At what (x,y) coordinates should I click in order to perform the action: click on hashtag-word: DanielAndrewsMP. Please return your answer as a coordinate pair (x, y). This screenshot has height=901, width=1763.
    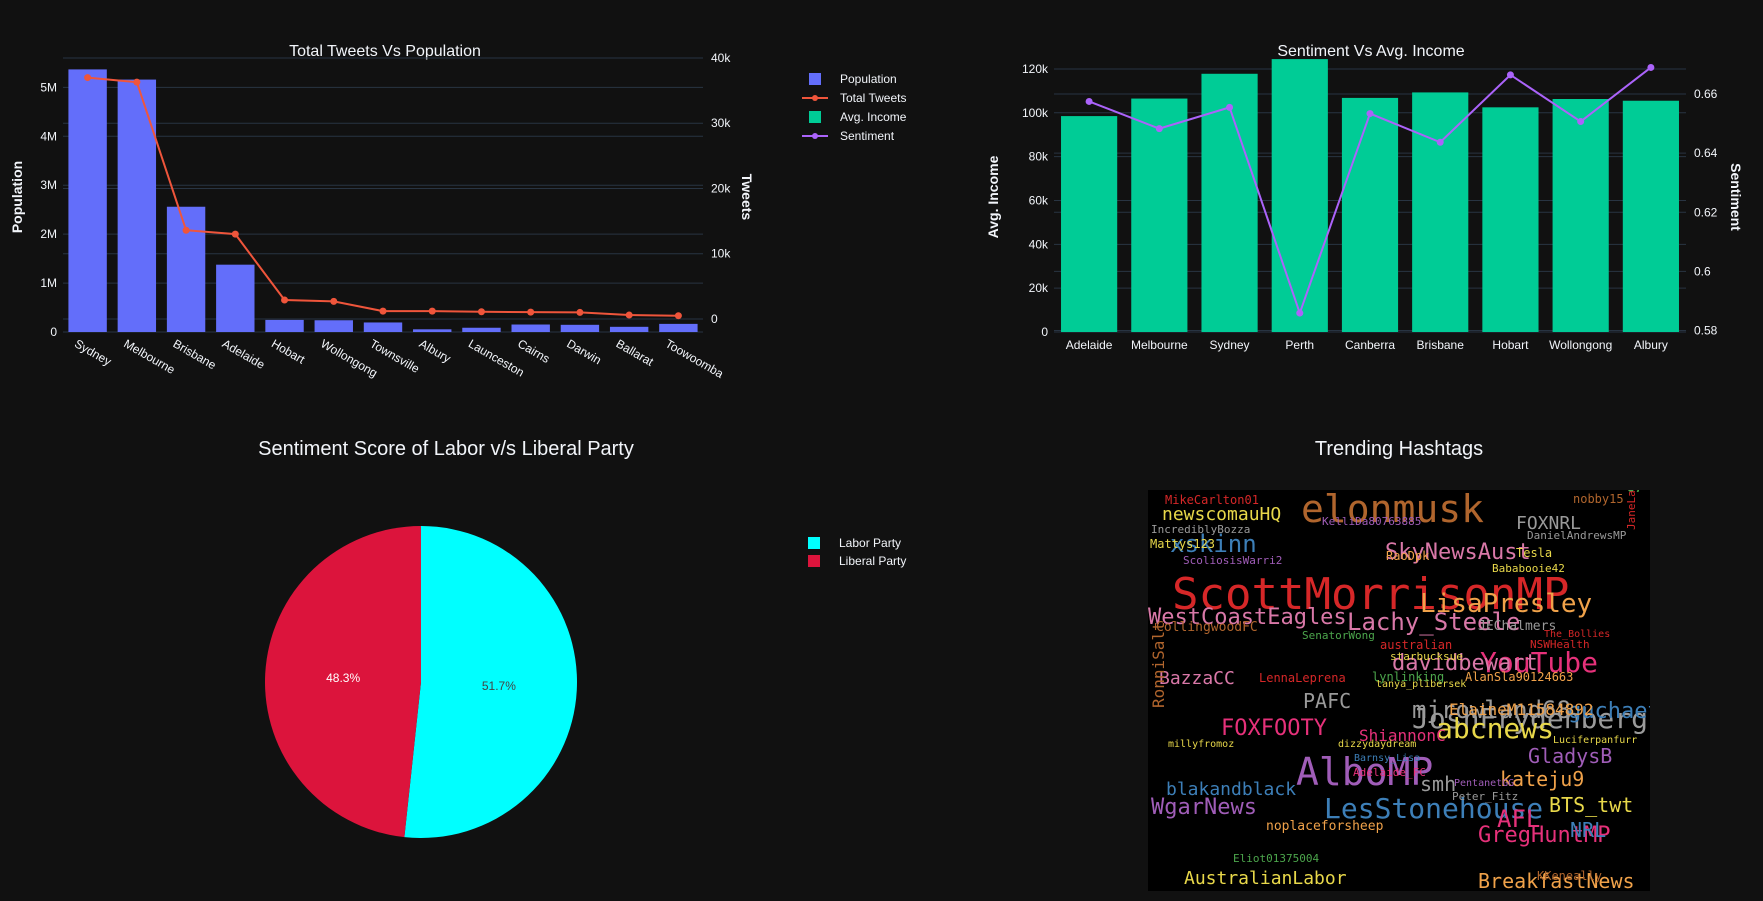
    Looking at the image, I should click on (1577, 535).